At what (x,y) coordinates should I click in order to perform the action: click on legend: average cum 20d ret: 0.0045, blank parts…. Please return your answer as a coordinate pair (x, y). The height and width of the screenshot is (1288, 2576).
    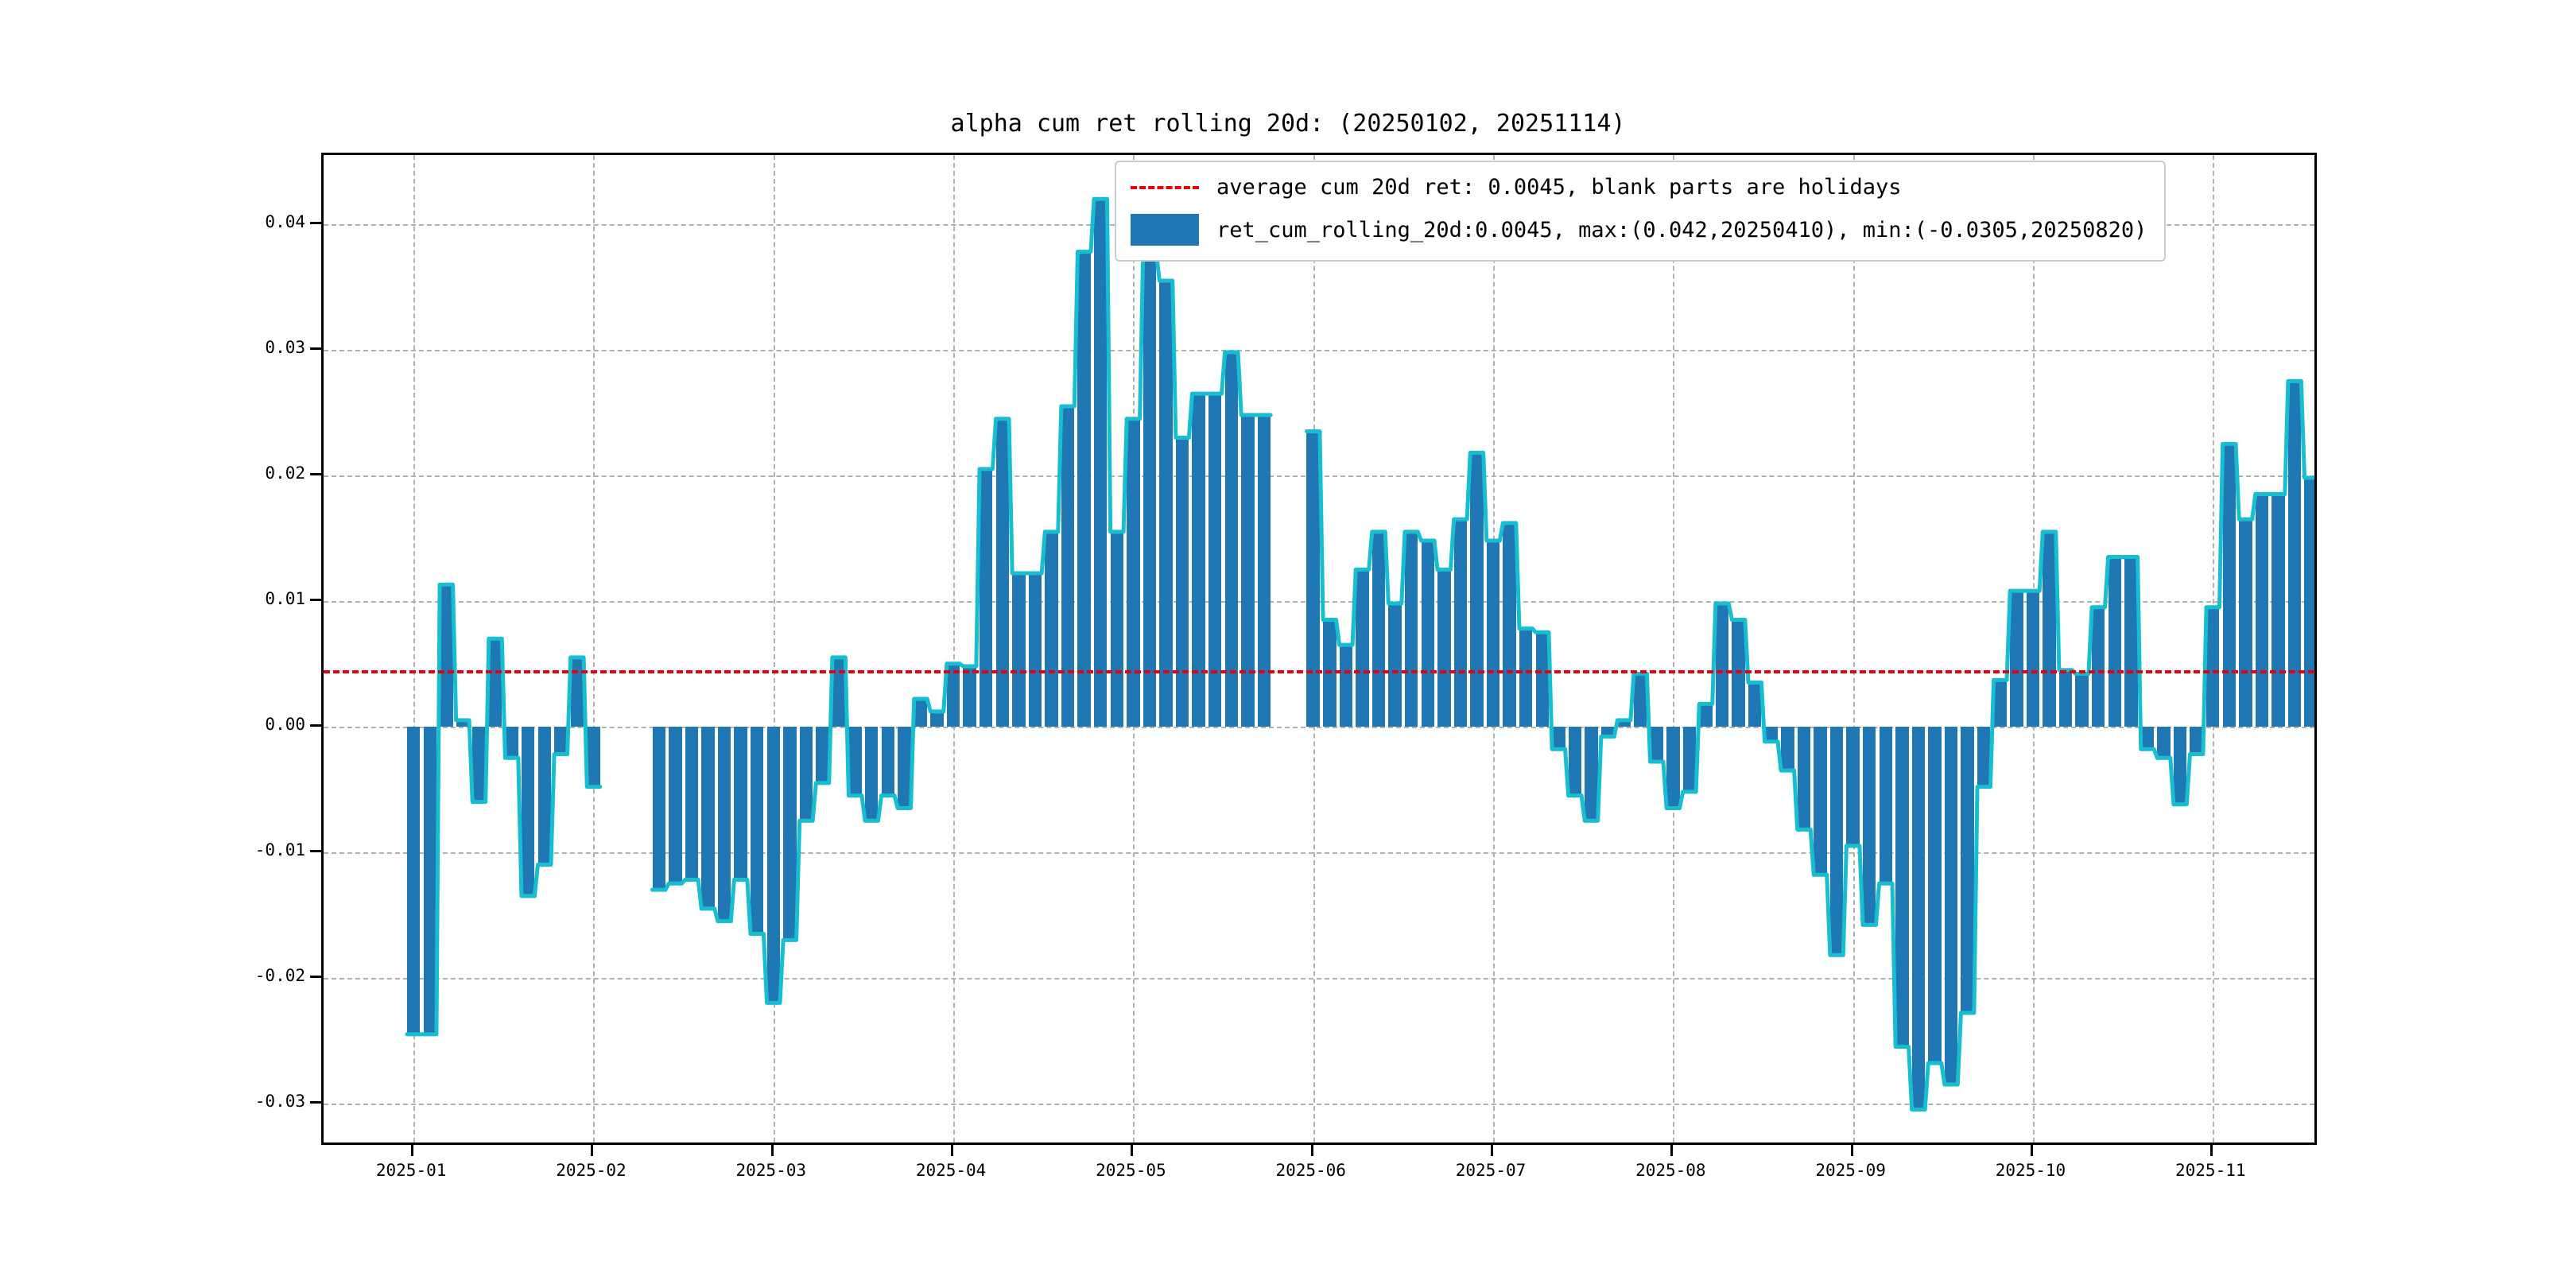
    Looking at the image, I should click on (1641, 211).